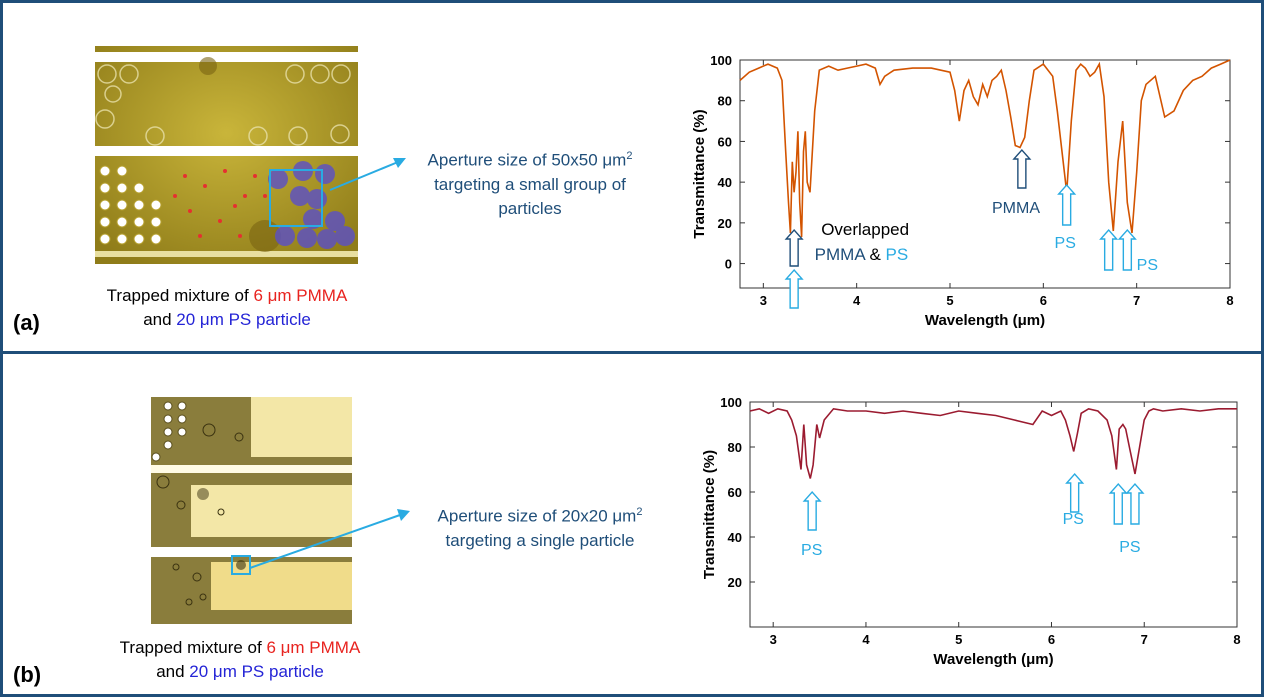 Image resolution: width=1264 pixels, height=697 pixels. Describe the element at coordinates (367, 174) in the screenshot. I see `callout-arrow-a` at that location.